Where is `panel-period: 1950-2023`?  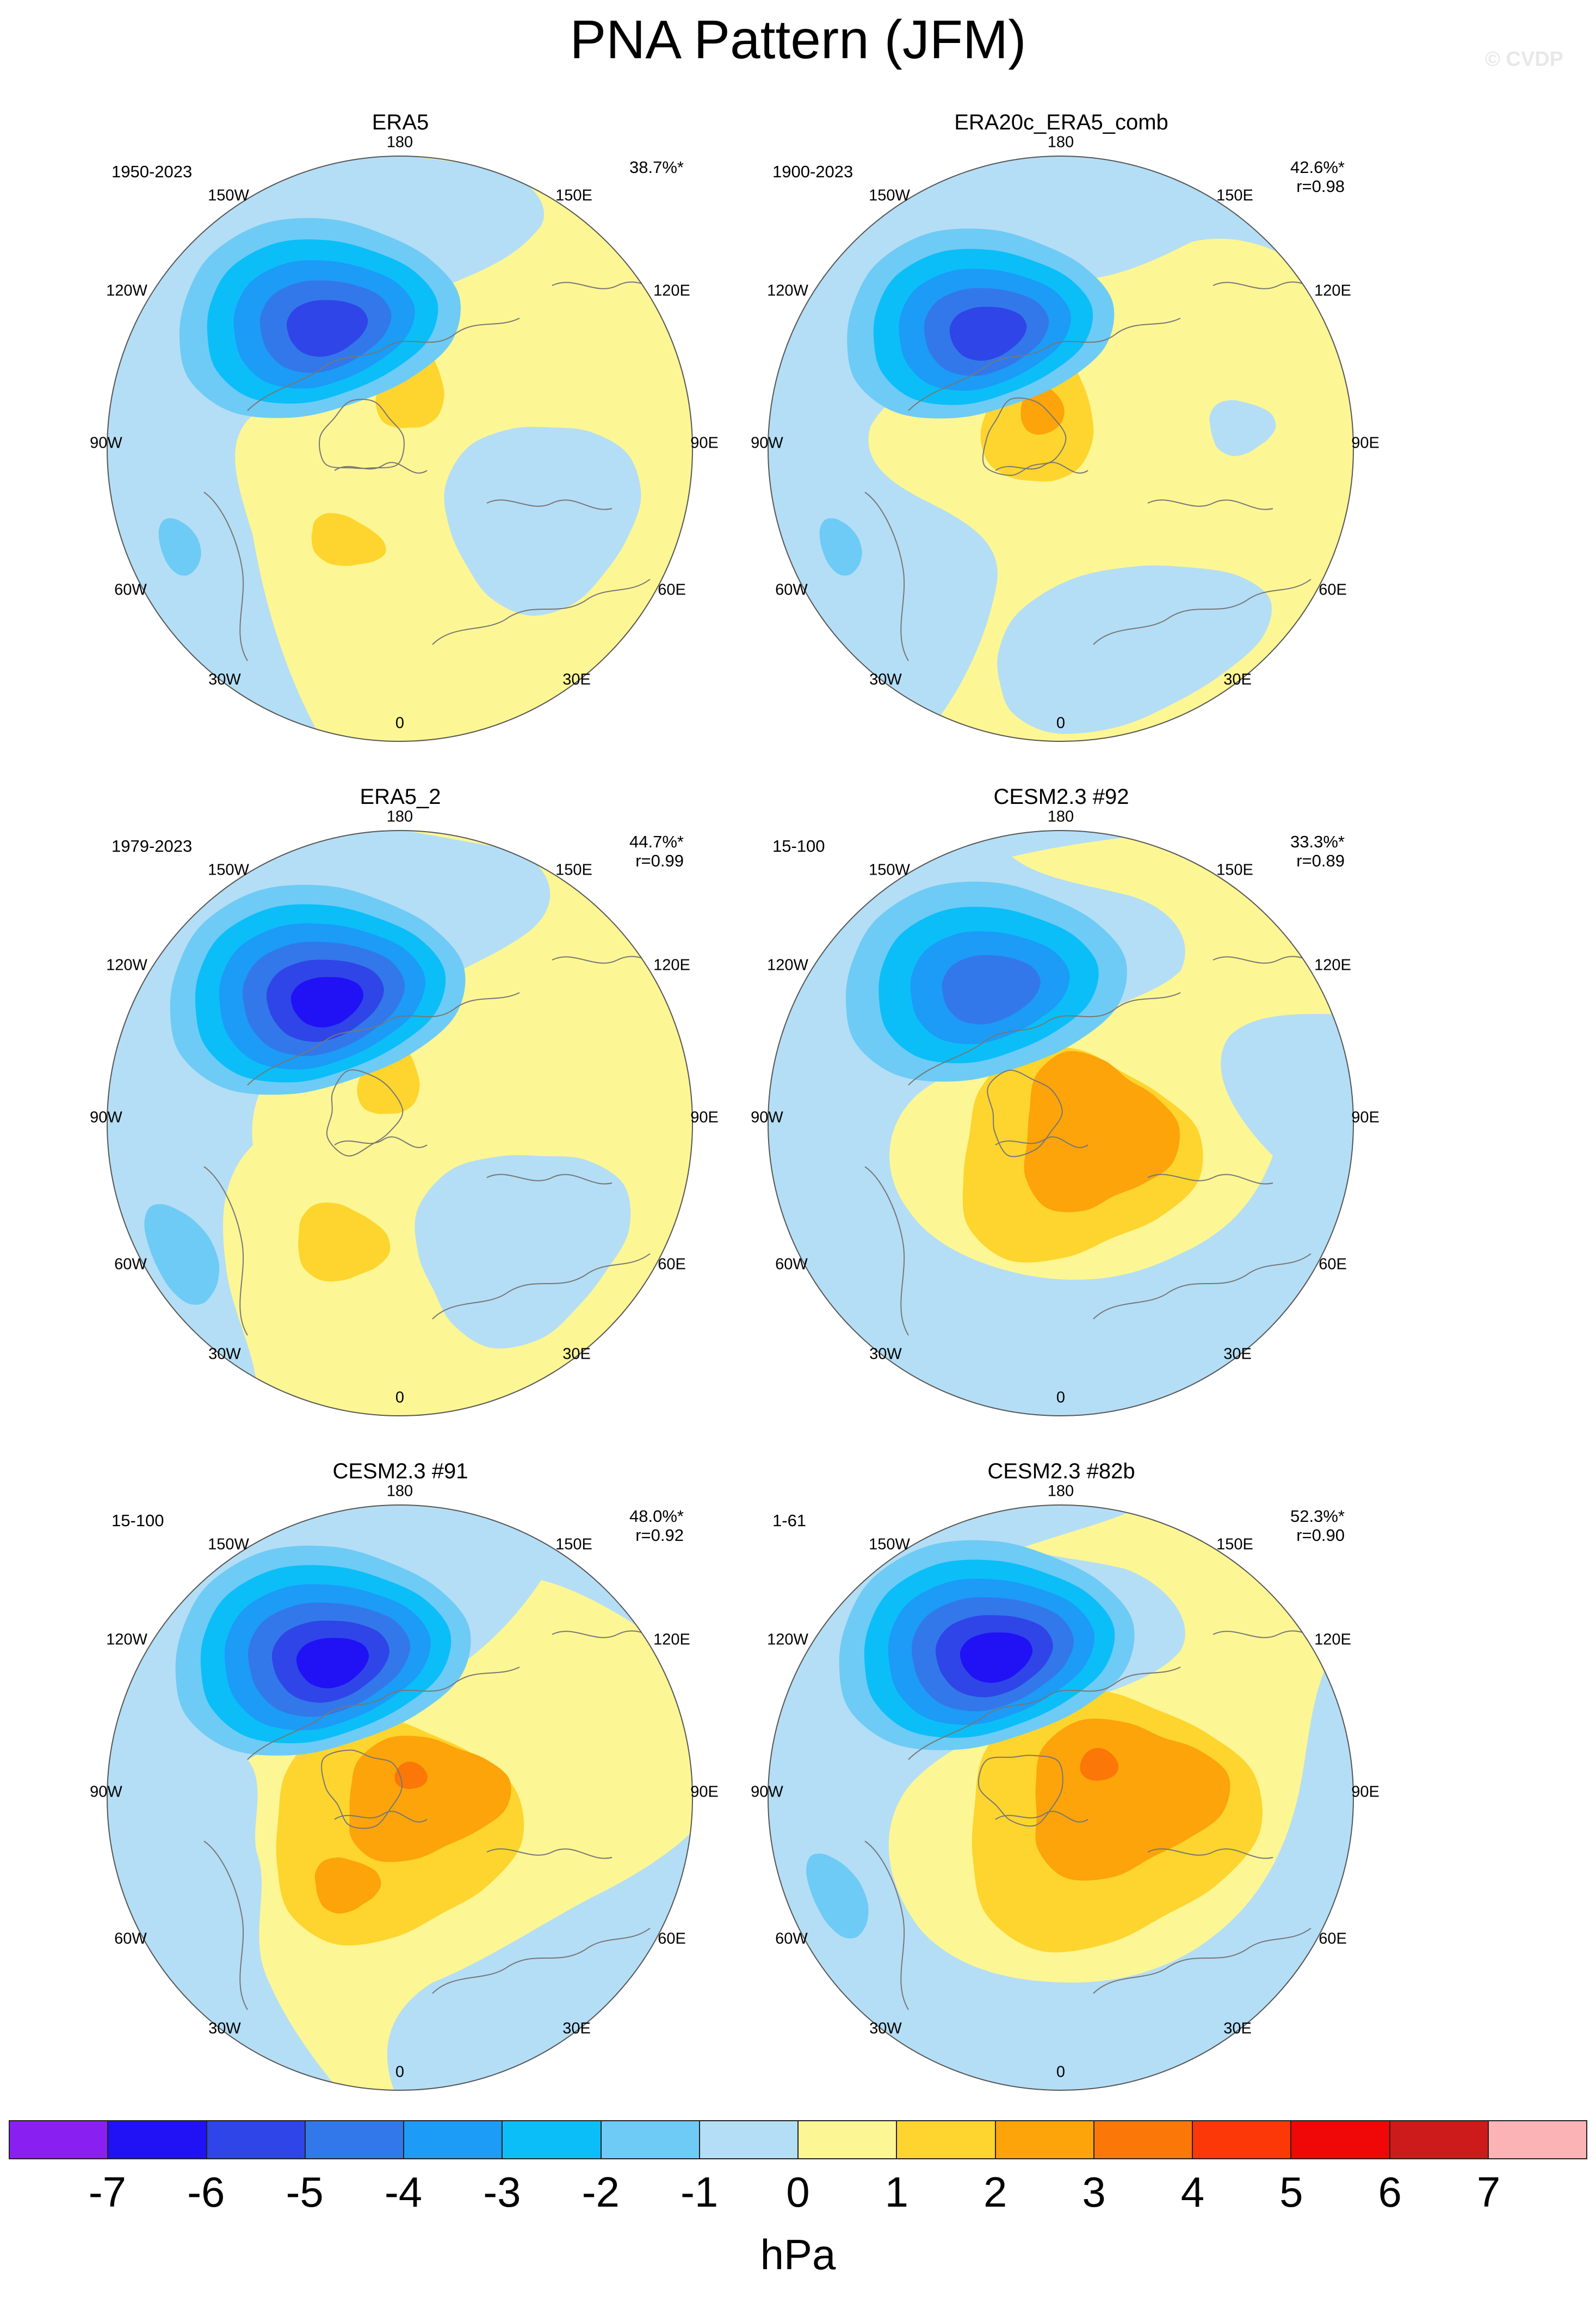
panel-period: 1950-2023 is located at coordinates (152, 172).